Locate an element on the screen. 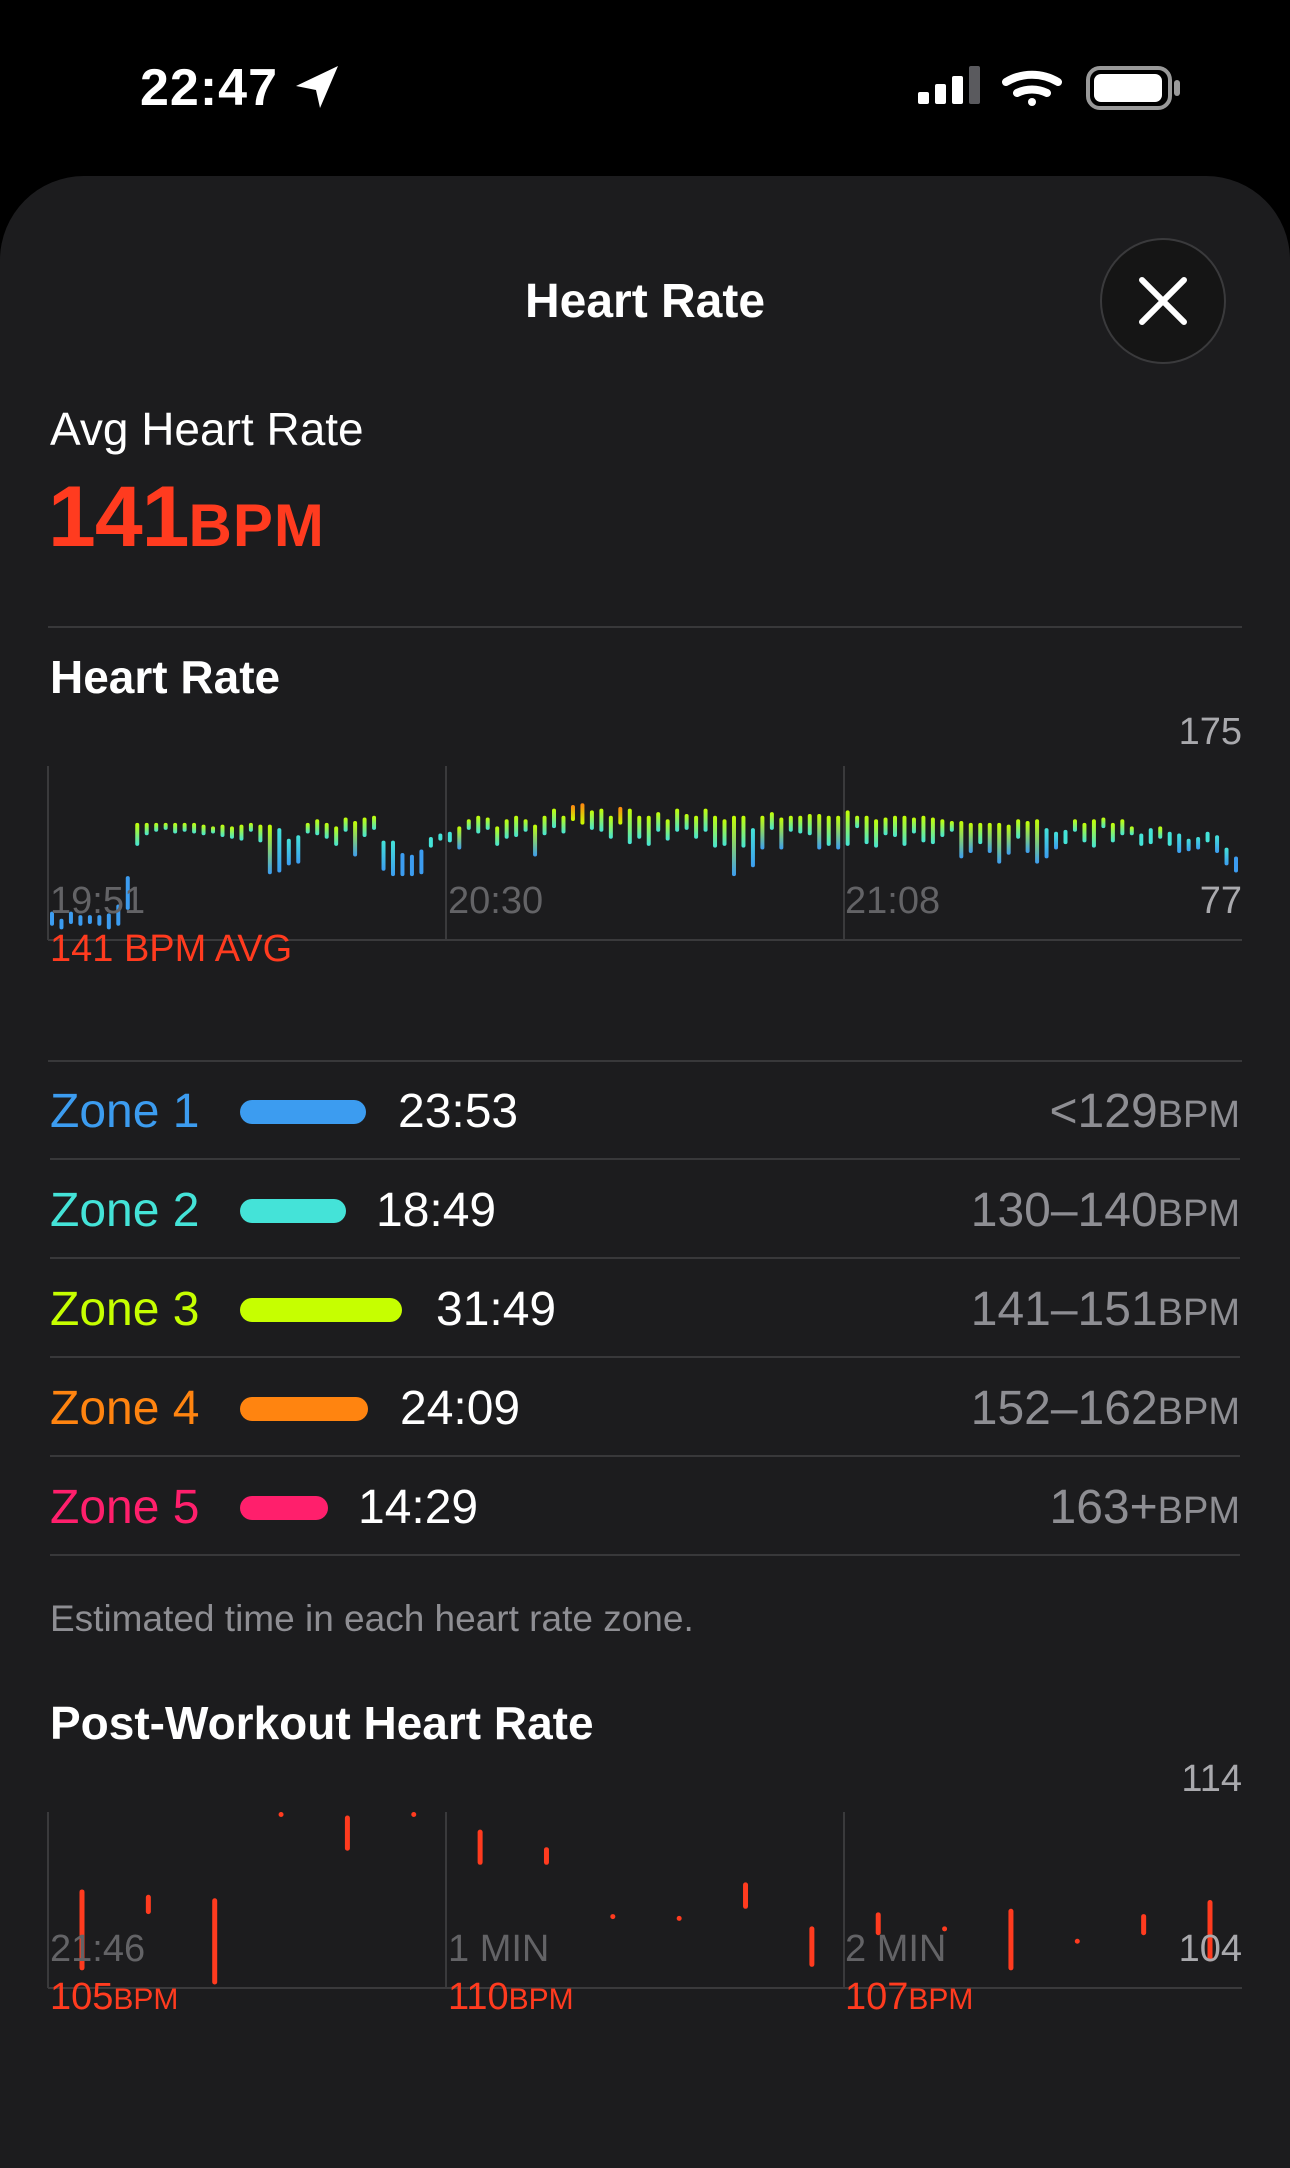 This screenshot has height=2168, width=1290. pw-readout-value: 107 is located at coordinates (877, 1997).